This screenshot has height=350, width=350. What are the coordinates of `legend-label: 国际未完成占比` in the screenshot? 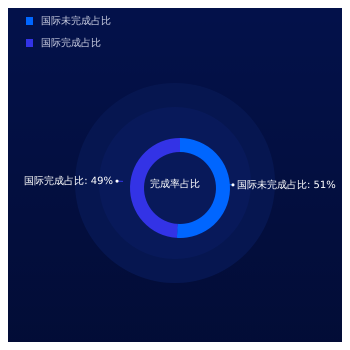 It's located at (76, 21).